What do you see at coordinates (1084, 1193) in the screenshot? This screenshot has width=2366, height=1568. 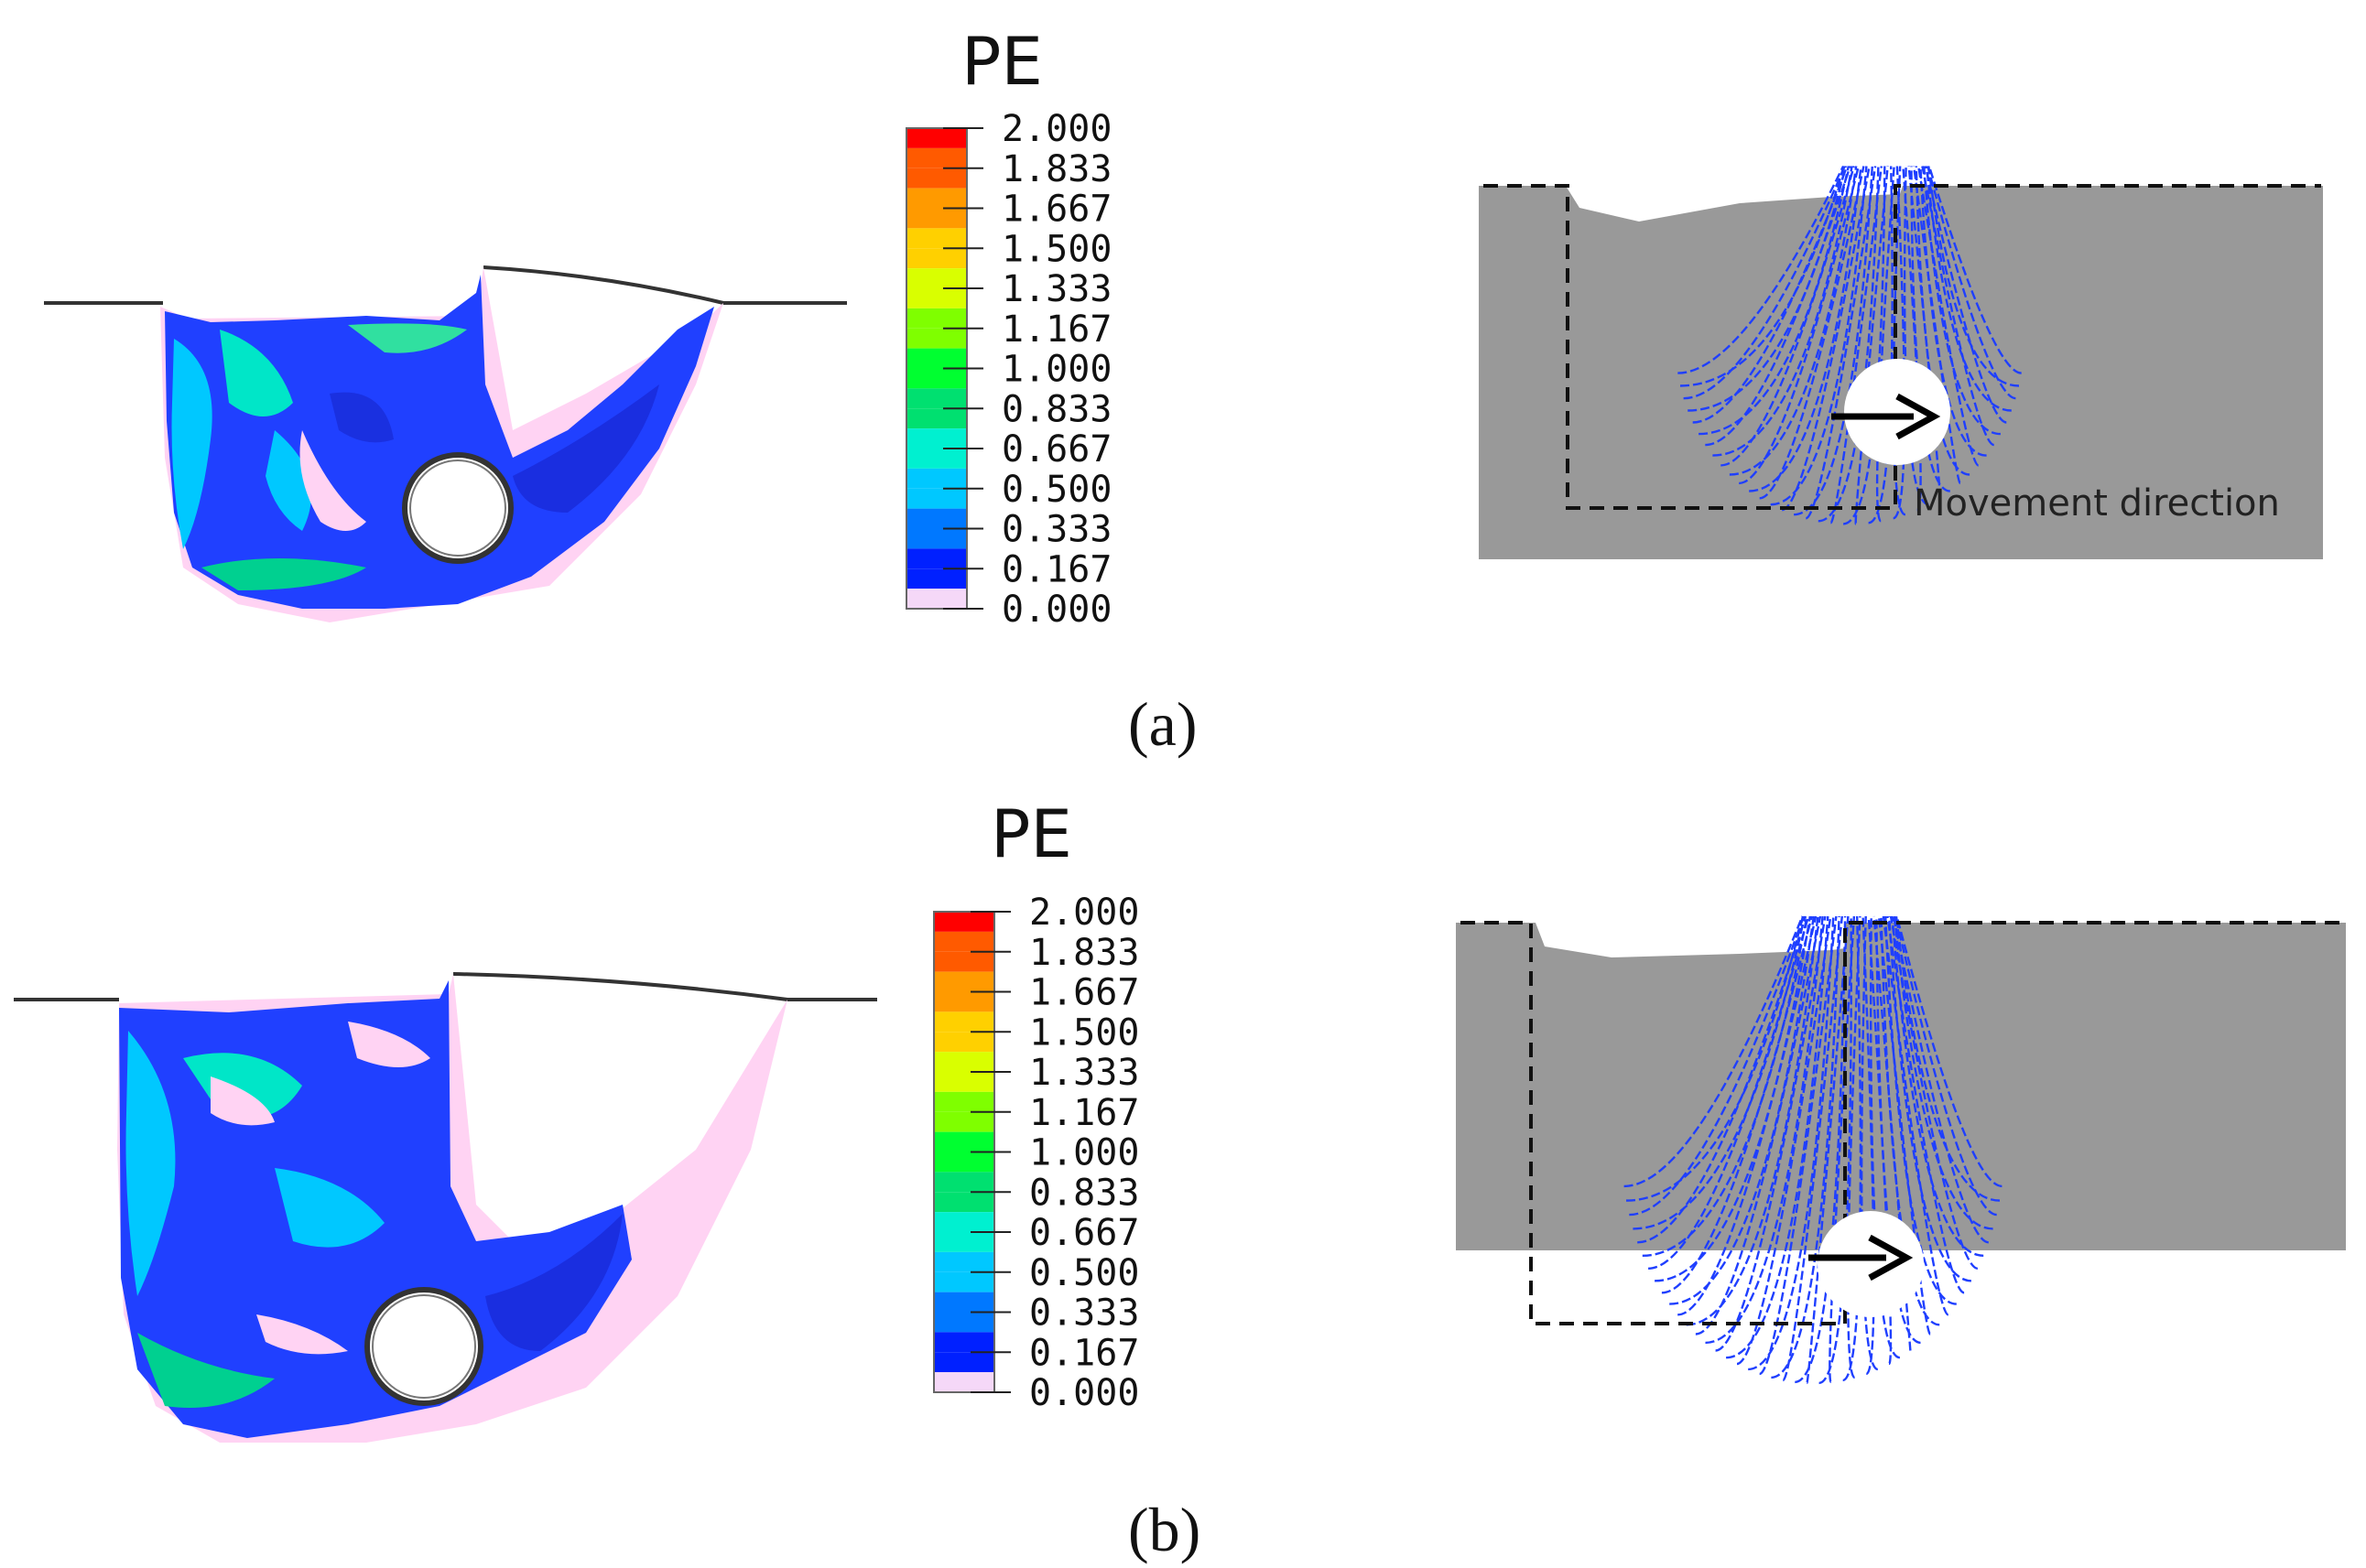 I see `legend-value: 0.833` at bounding box center [1084, 1193].